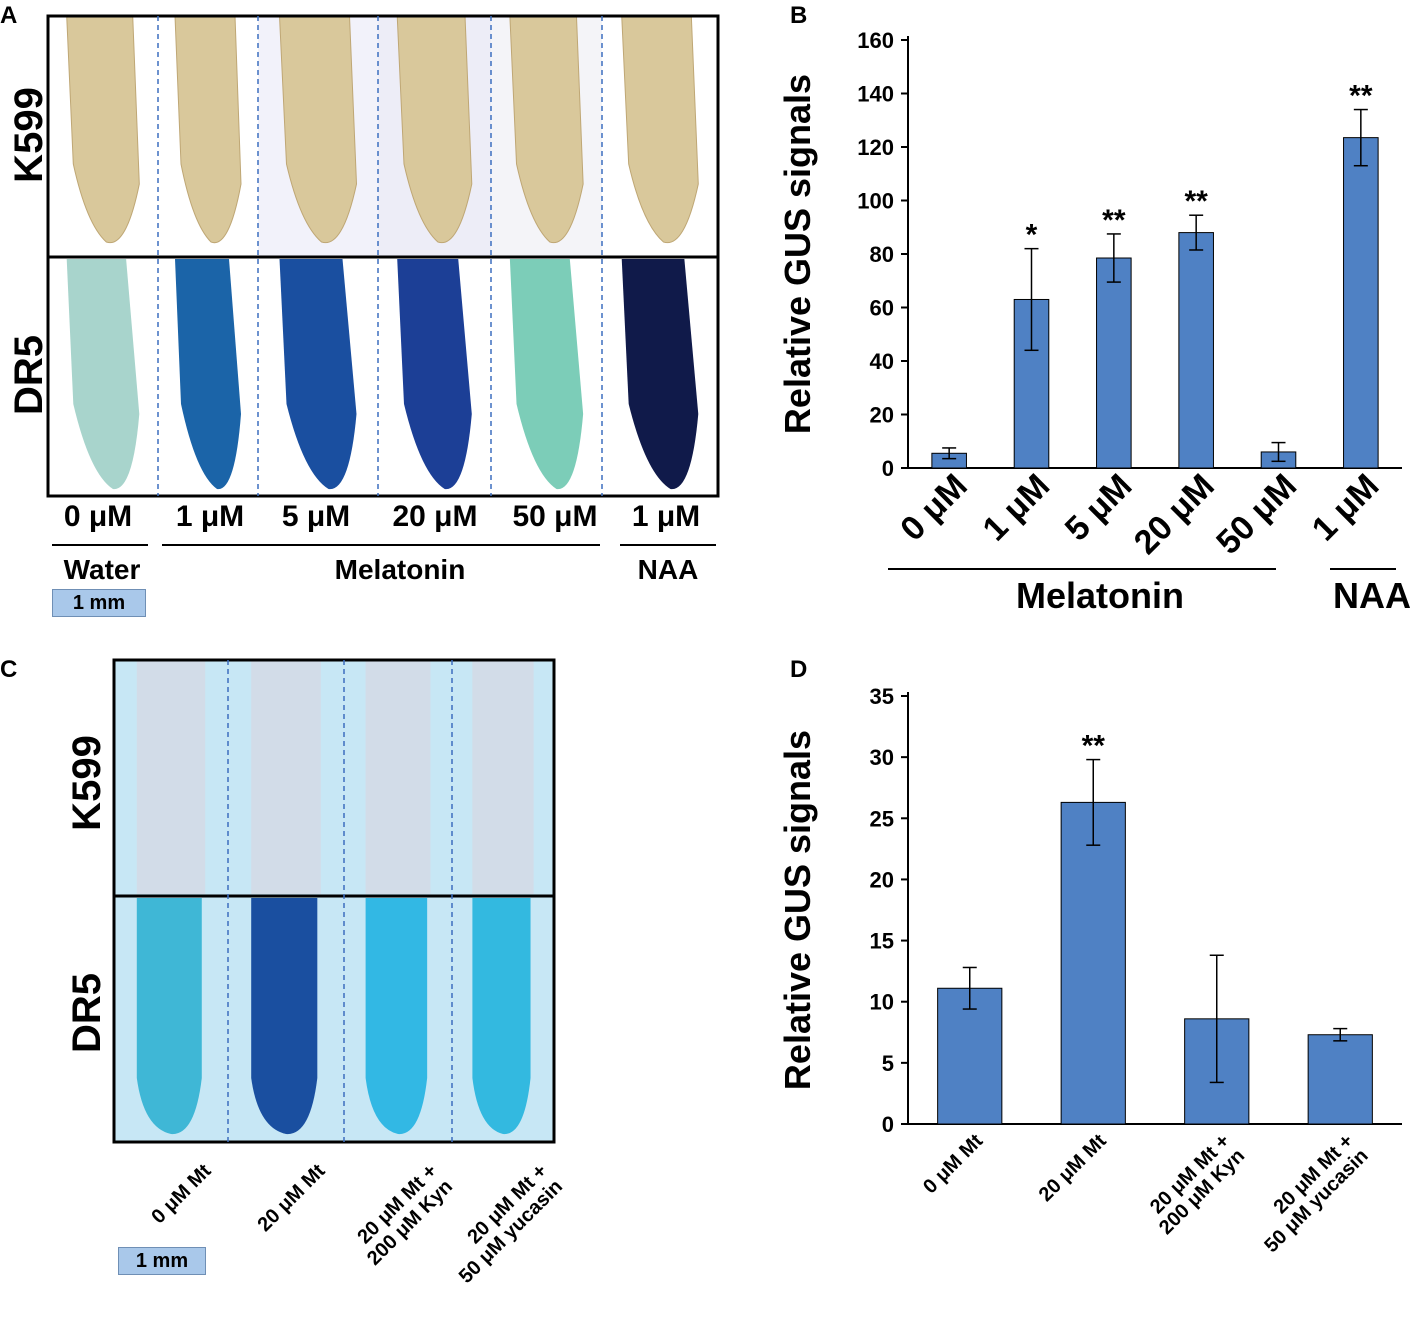  I want to click on y-tick-label: 100, so click(875, 201).